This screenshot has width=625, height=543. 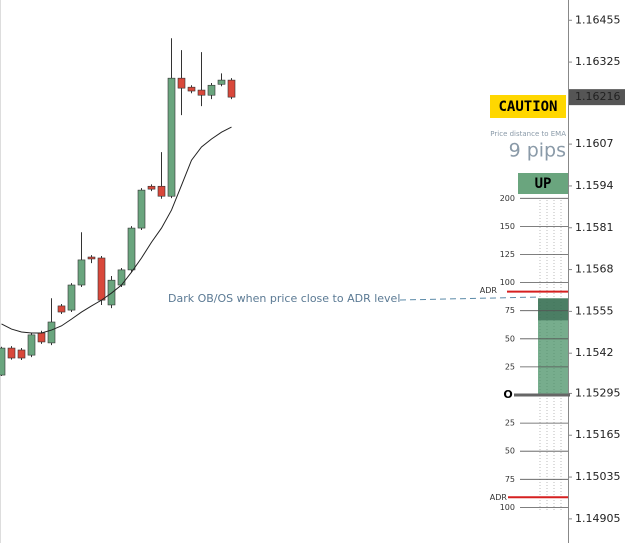 I want to click on annotation: Dark OB/OS when price close to ADR level, so click(x=284, y=298).